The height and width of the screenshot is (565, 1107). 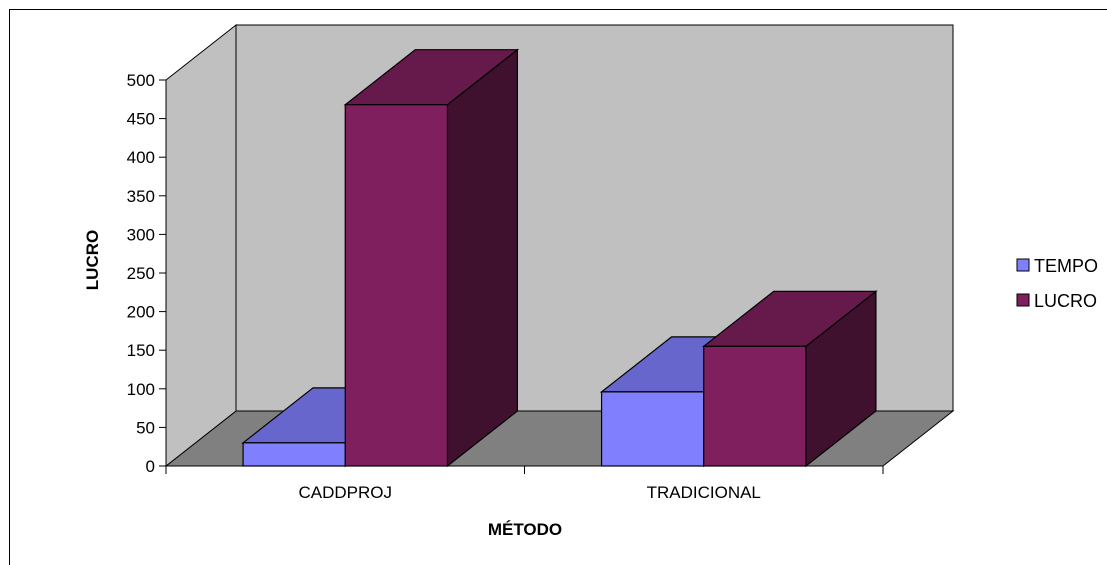 What do you see at coordinates (525, 529) in the screenshot?
I see `x-axis-title: MÉTODO` at bounding box center [525, 529].